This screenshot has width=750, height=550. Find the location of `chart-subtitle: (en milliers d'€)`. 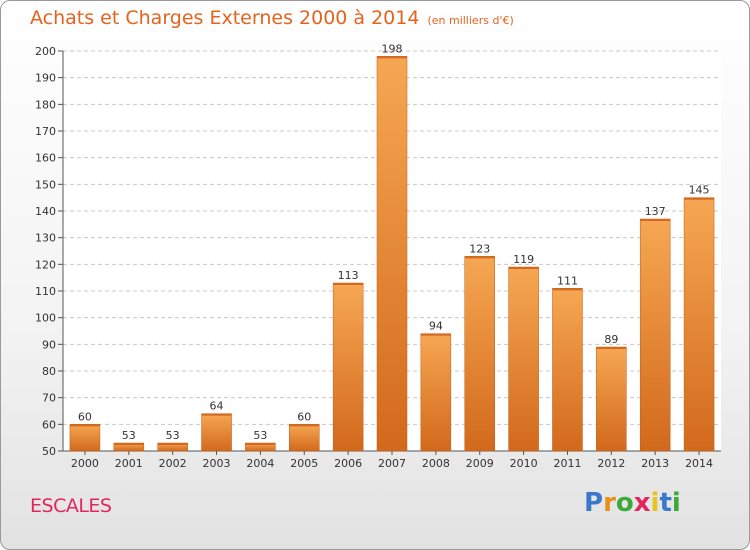

chart-subtitle: (en milliers d'€) is located at coordinates (470, 20).